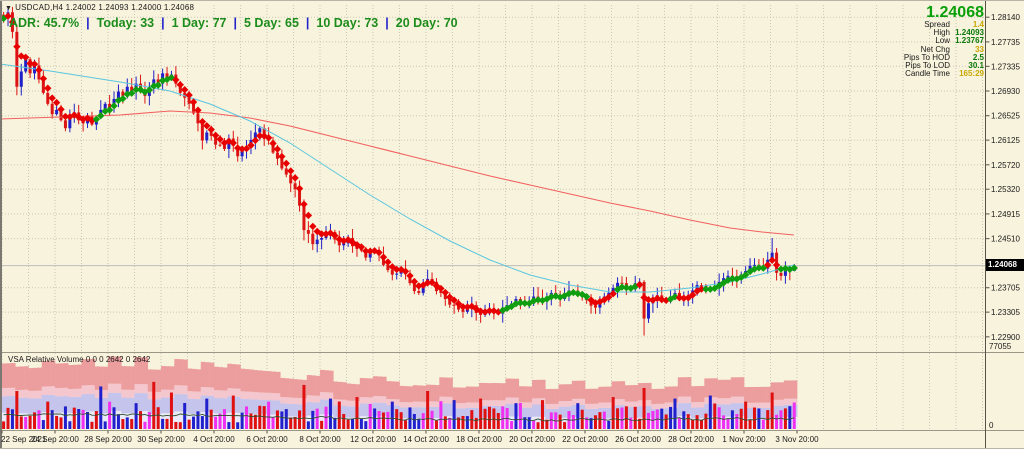 The height and width of the screenshot is (449, 1024). What do you see at coordinates (638, 439) in the screenshot?
I see `time-axis-label: 26 Oct 20:00` at bounding box center [638, 439].